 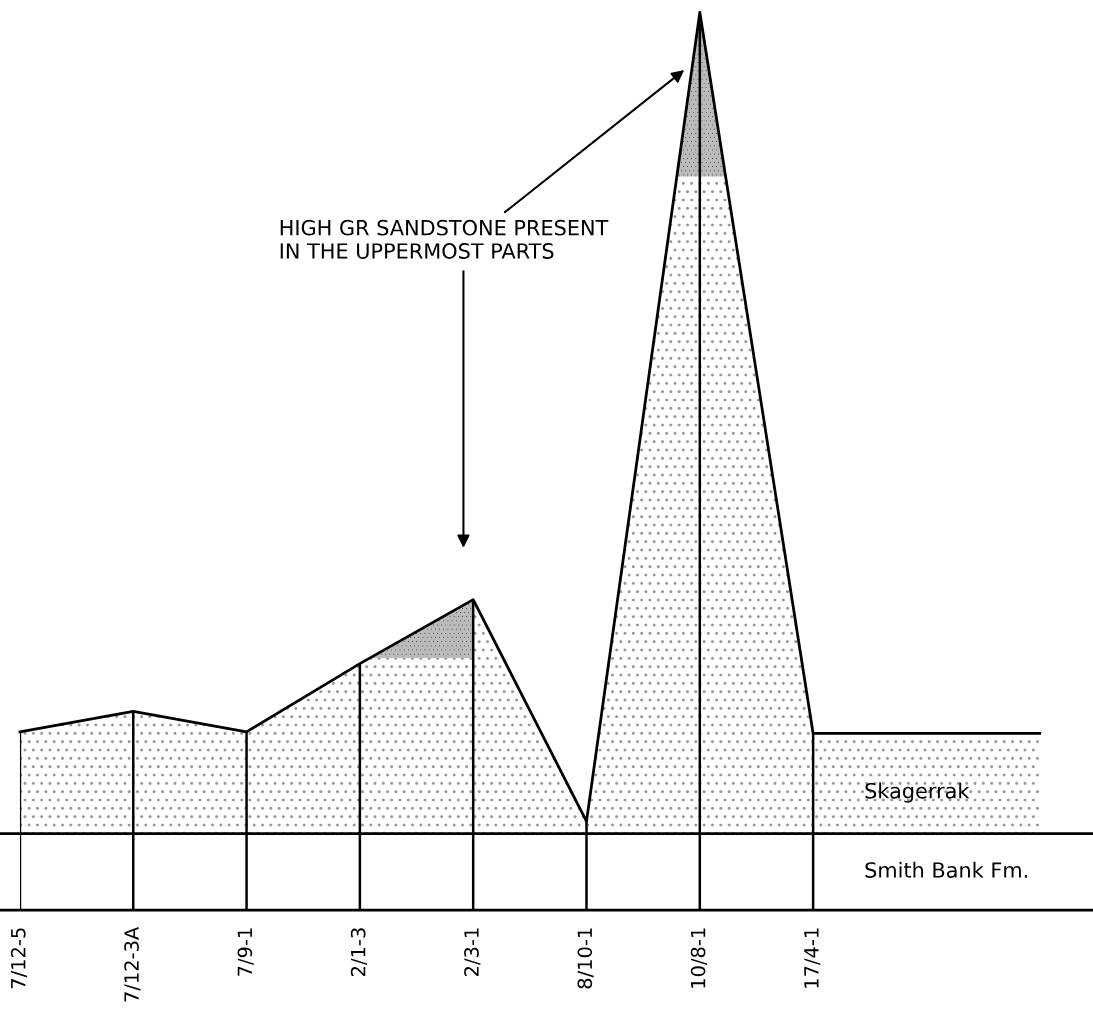 What do you see at coordinates (19, 958) in the screenshot?
I see `x-tick-label: 7/12-5` at bounding box center [19, 958].